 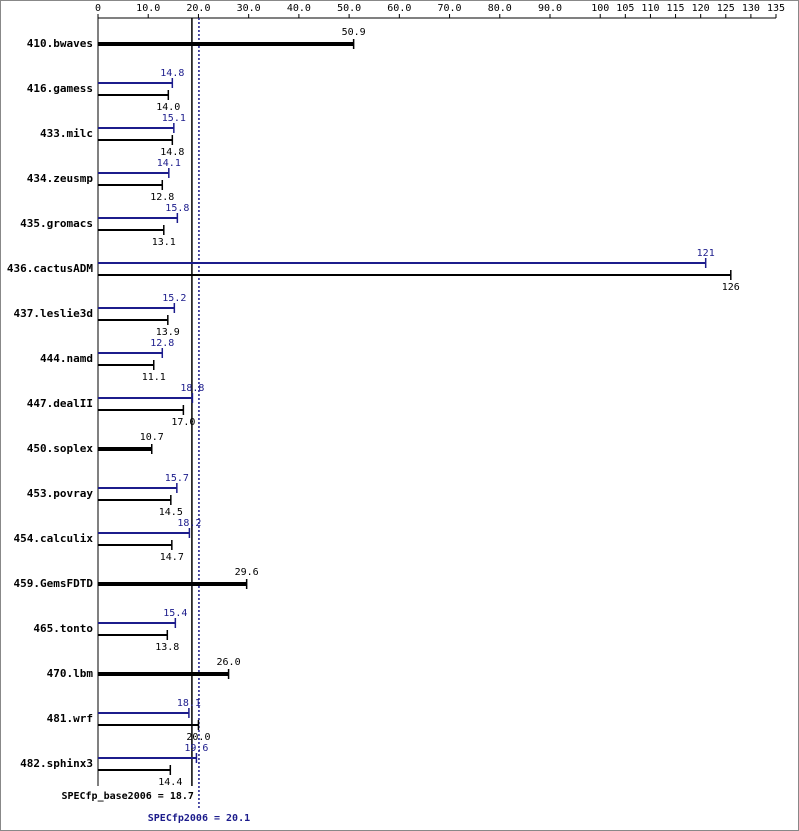 What do you see at coordinates (70, 718) in the screenshot?
I see `benchmark-label: 481.wrf` at bounding box center [70, 718].